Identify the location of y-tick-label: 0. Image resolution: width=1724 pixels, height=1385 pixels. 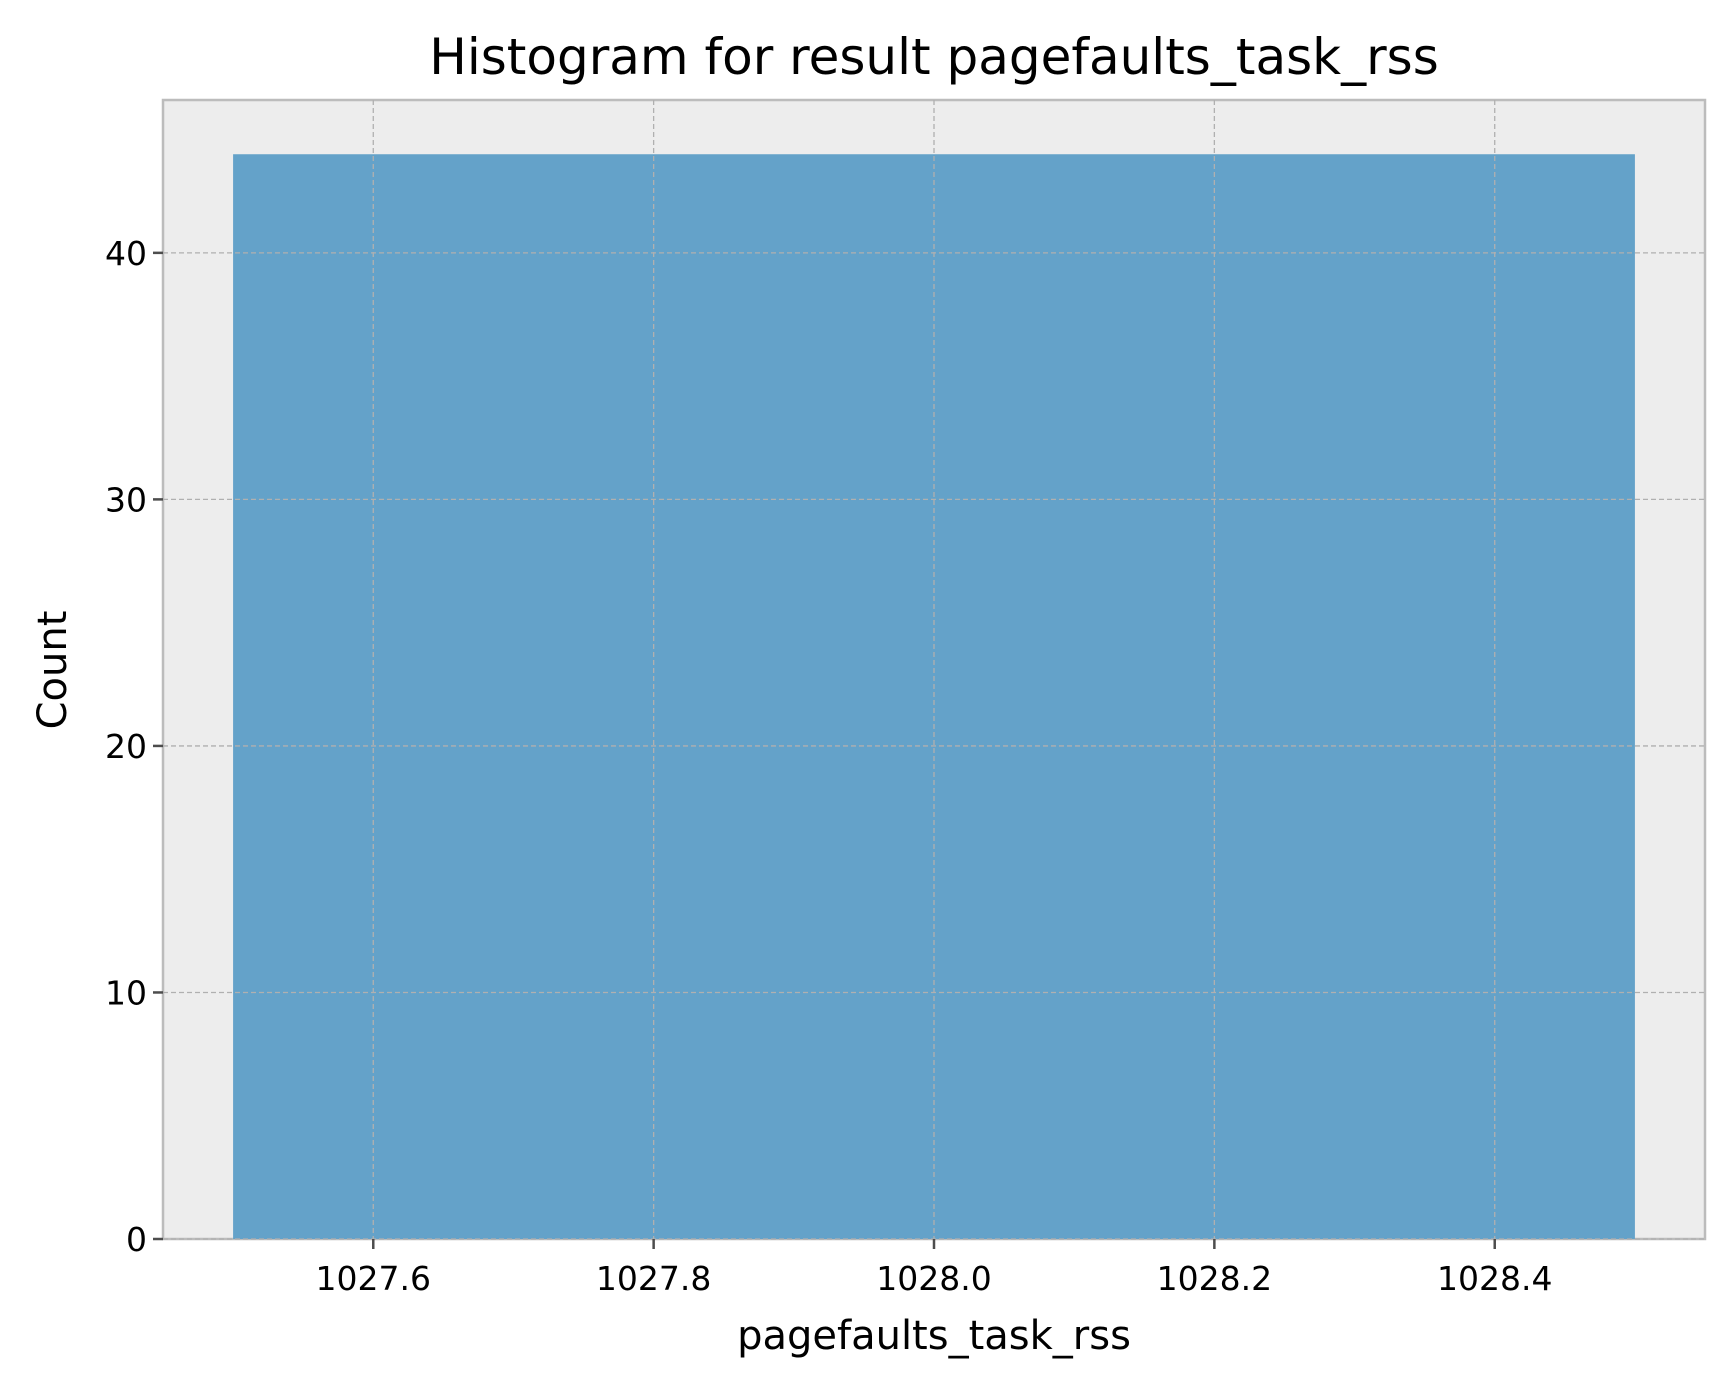
(136, 1239).